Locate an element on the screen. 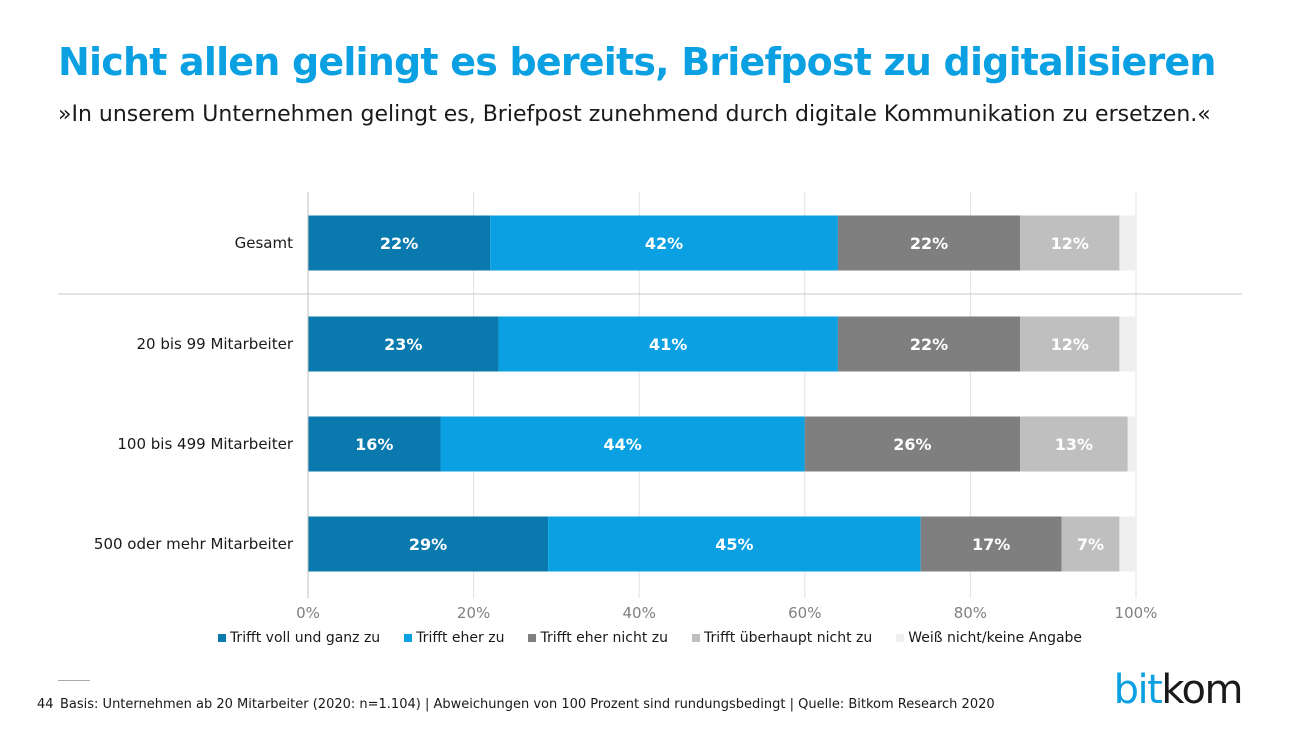  x-tick-label: 80% is located at coordinates (970, 612).